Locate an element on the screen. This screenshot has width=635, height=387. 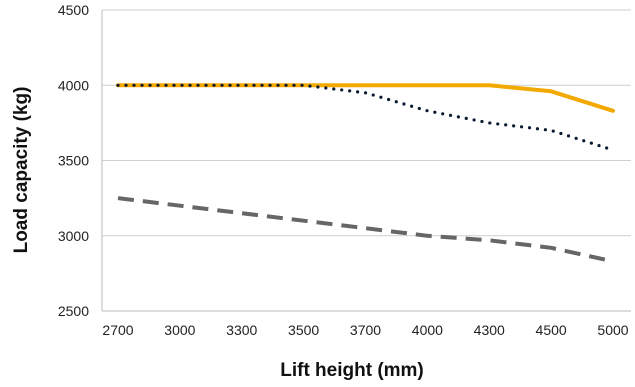
y-tick-label: 4000 is located at coordinates (73, 85).